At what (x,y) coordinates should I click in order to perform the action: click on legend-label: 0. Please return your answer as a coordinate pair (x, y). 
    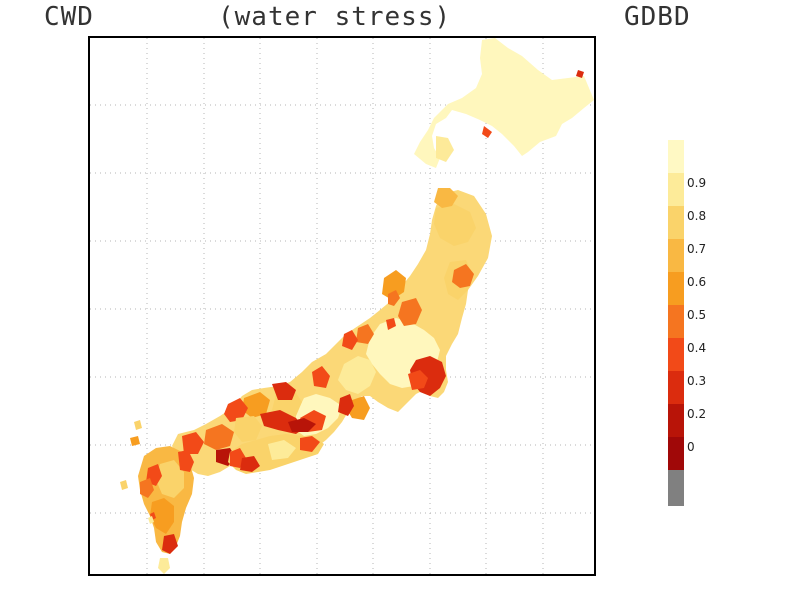
    Looking at the image, I should click on (691, 447).